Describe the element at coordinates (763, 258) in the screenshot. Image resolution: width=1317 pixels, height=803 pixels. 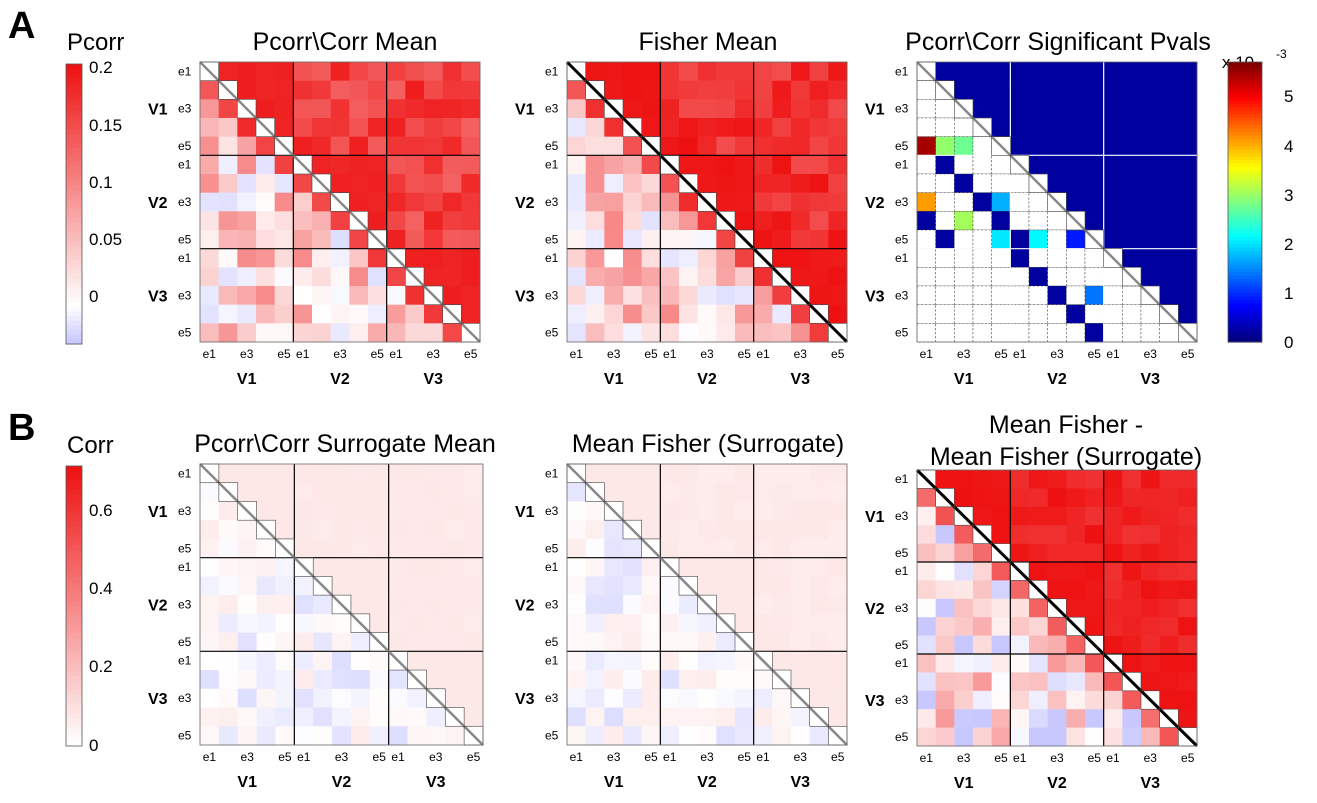
I see `diagonal-cell-outline` at that location.